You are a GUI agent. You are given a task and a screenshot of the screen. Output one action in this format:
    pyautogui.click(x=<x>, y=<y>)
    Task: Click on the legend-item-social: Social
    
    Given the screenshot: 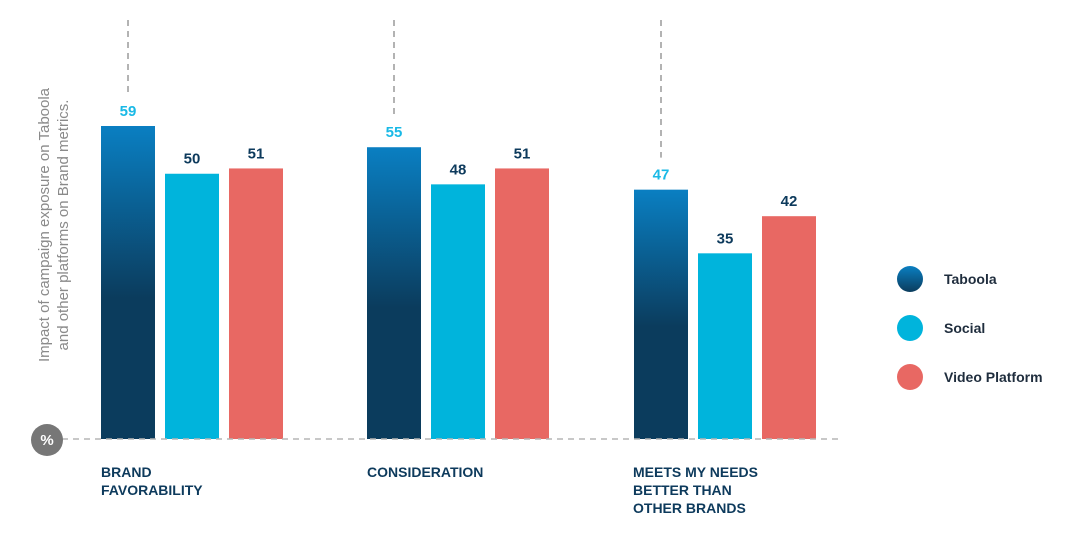 What is the action you would take?
    pyautogui.click(x=970, y=328)
    